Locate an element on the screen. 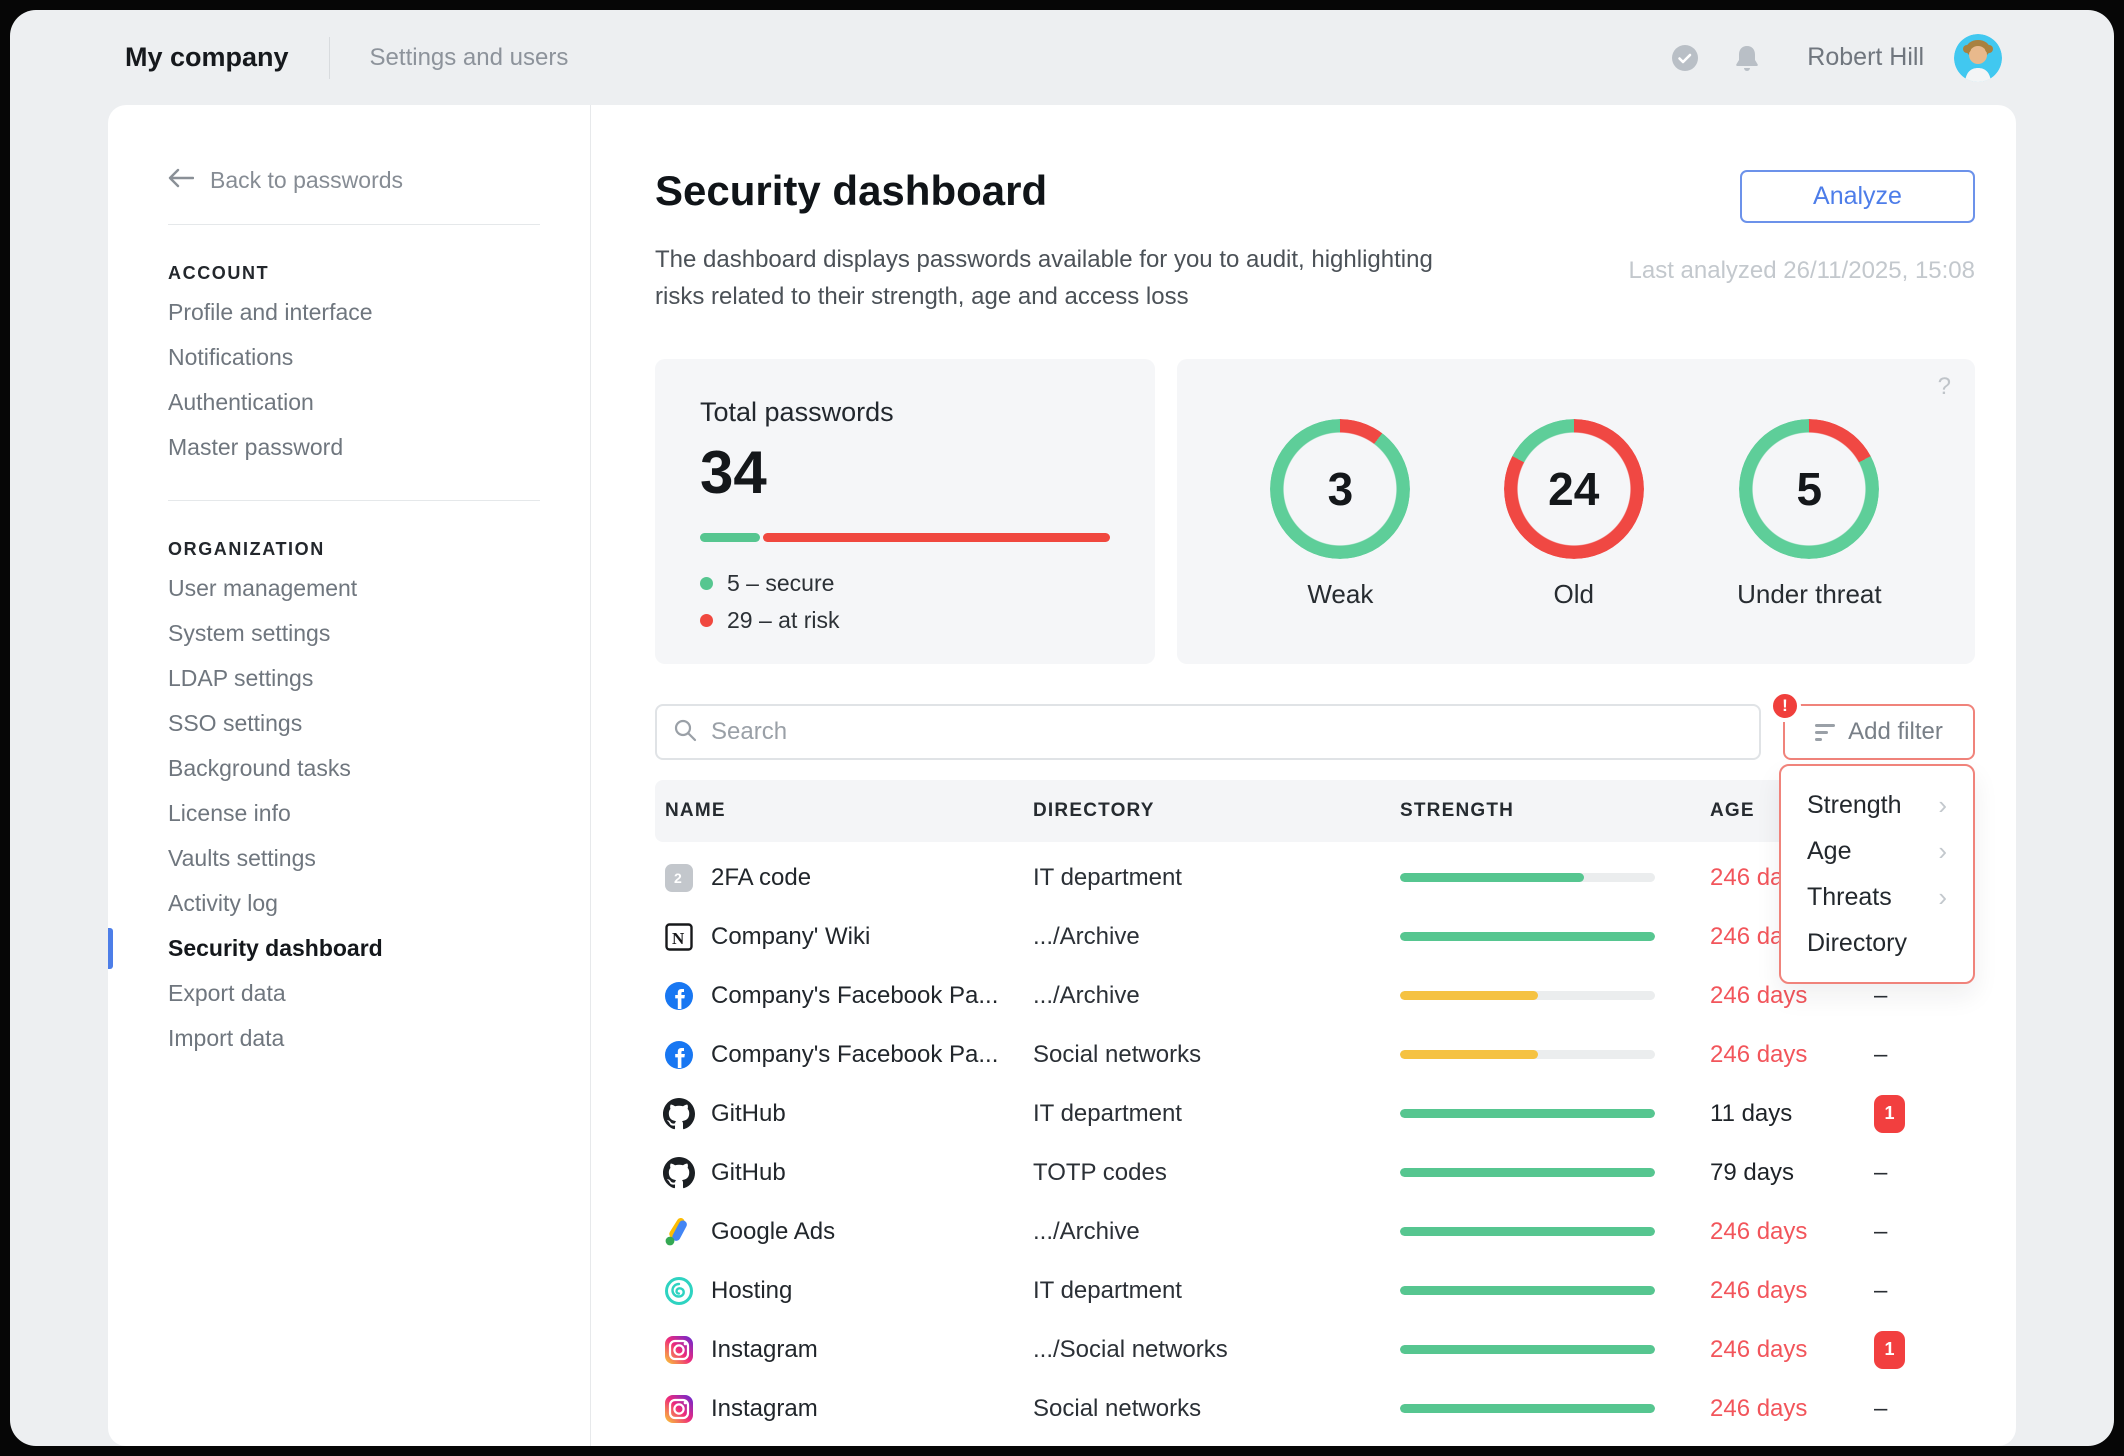 The image size is (2124, 1456). cell-threat: 1 is located at coordinates (1917, 1349).